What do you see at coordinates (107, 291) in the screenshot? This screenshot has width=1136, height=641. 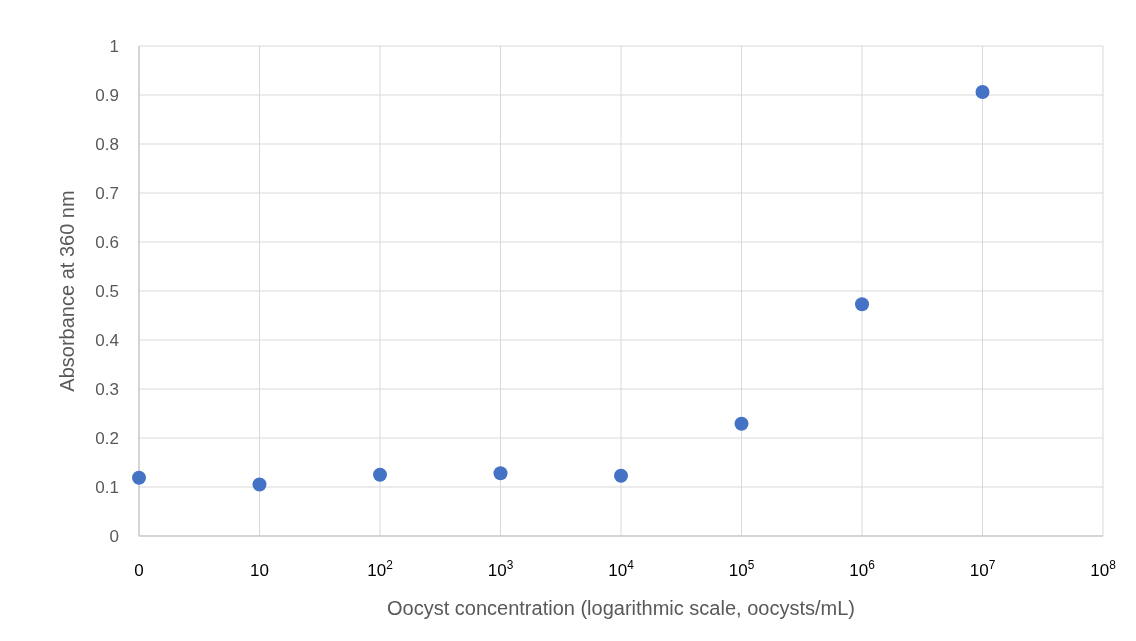 I see `y-tick-label: 0.5` at bounding box center [107, 291].